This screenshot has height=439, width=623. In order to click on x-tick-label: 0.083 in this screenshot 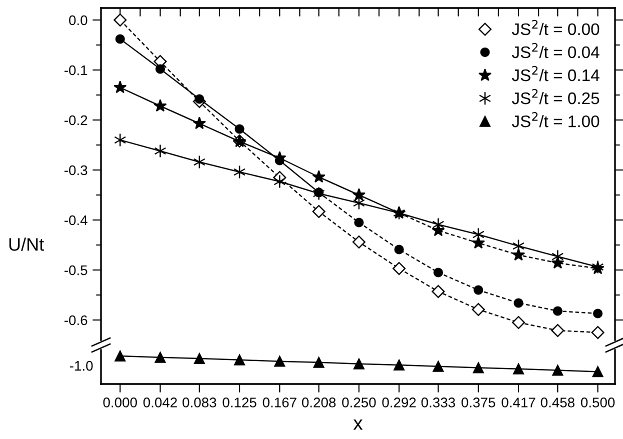, I will do `click(199, 403)`.